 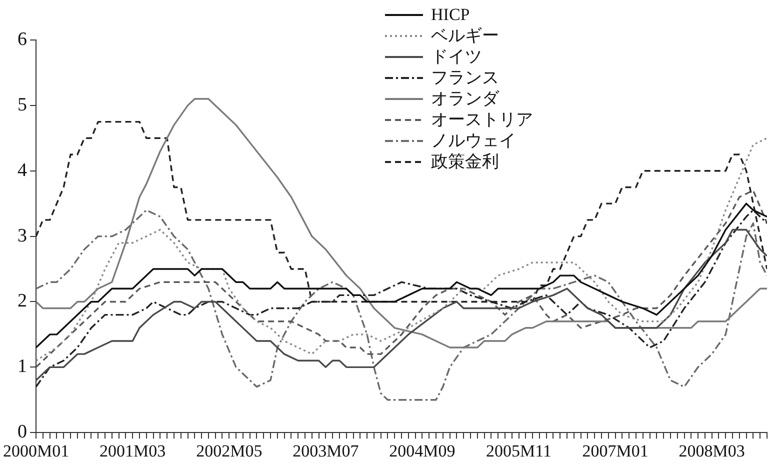 What do you see at coordinates (465, 77) in the screenshot?
I see `legend-label: フランス` at bounding box center [465, 77].